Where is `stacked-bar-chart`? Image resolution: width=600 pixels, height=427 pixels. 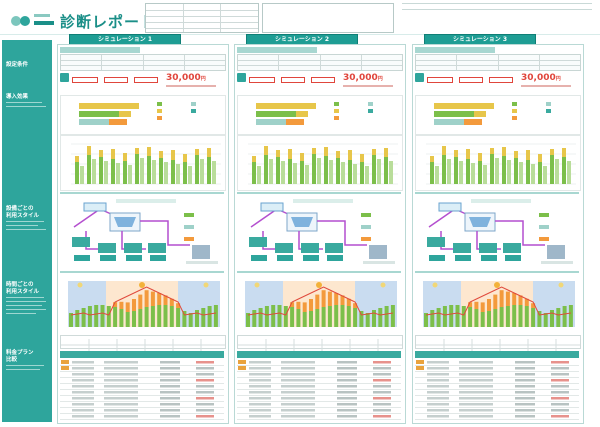
stacked-bar-chart is located at coordinates (498, 115).